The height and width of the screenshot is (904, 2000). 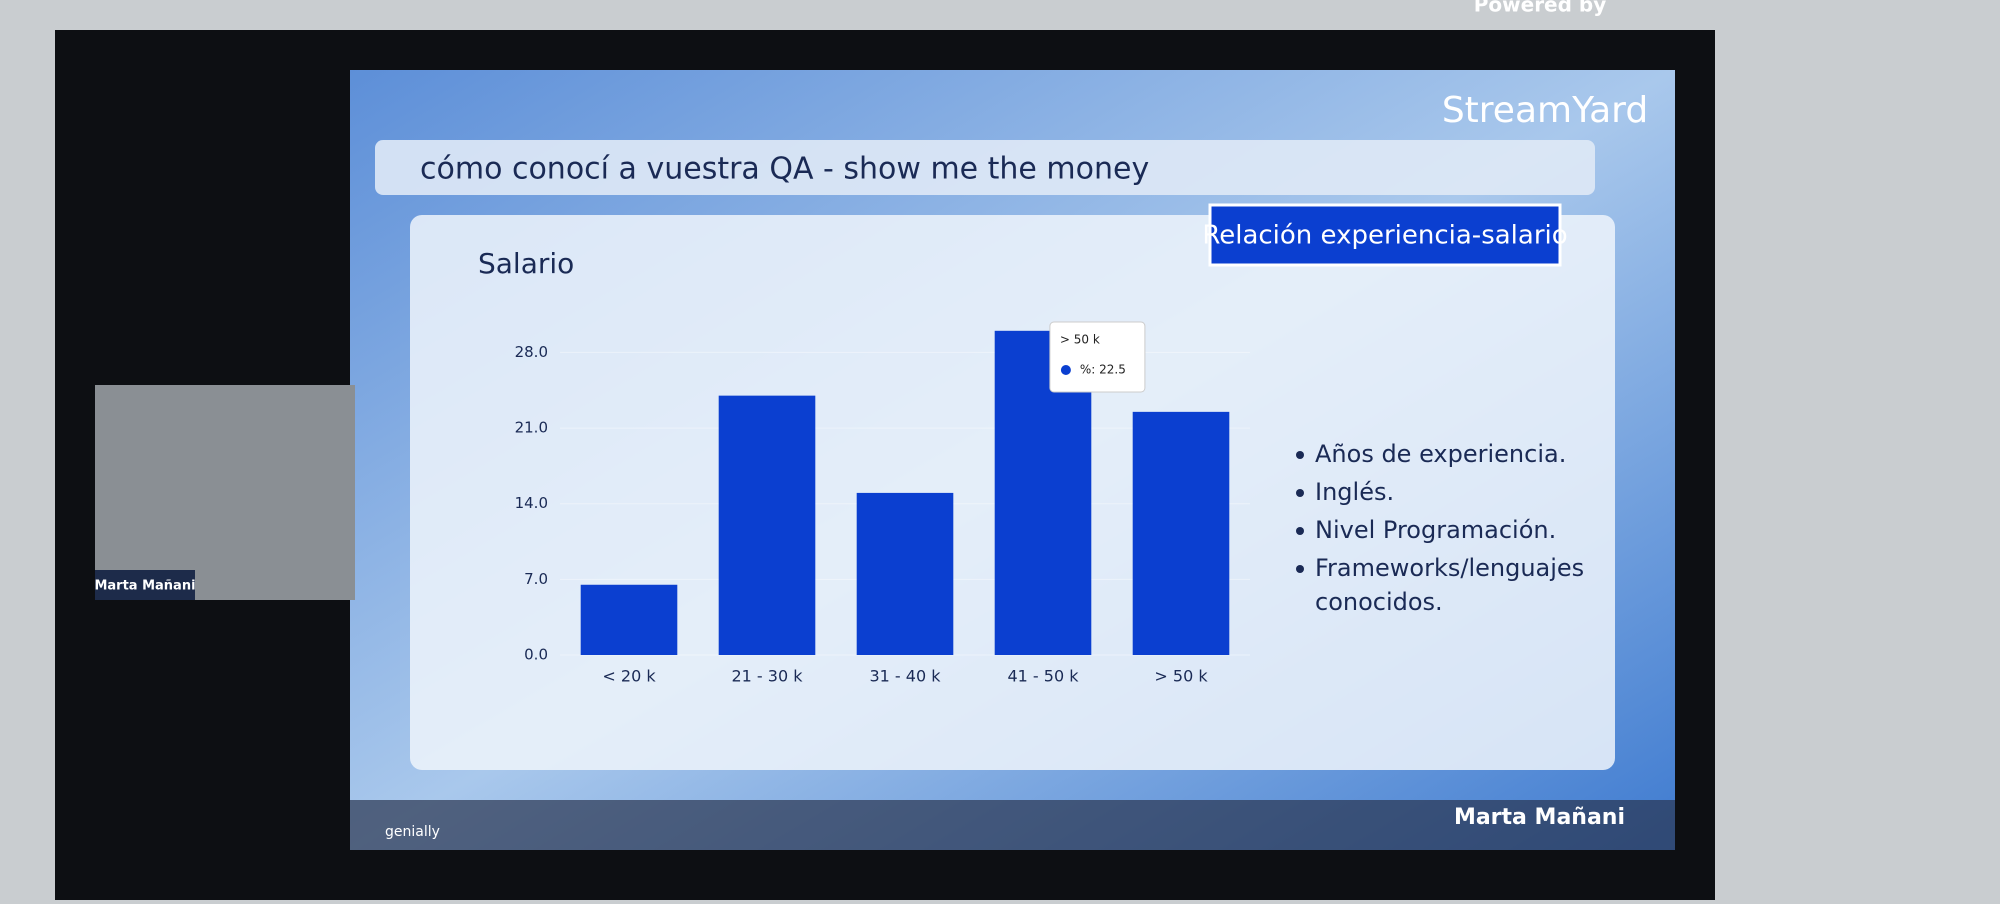 I want to click on tooltip, so click(x=1097, y=357).